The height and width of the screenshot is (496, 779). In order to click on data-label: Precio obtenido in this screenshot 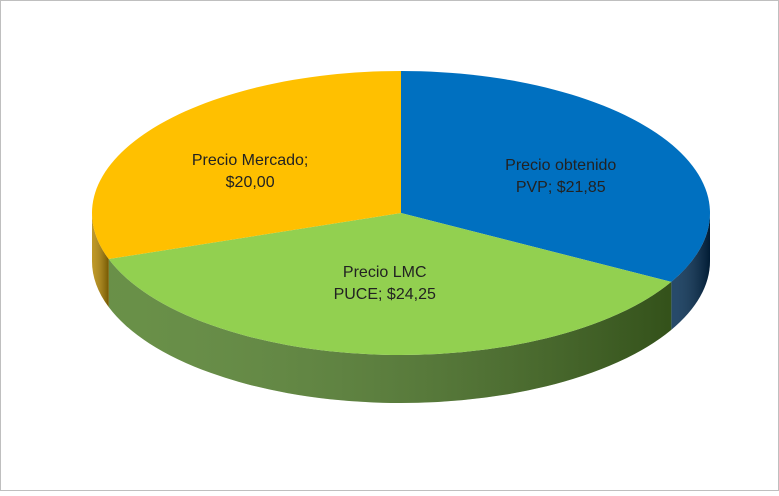, I will do `click(560, 165)`.